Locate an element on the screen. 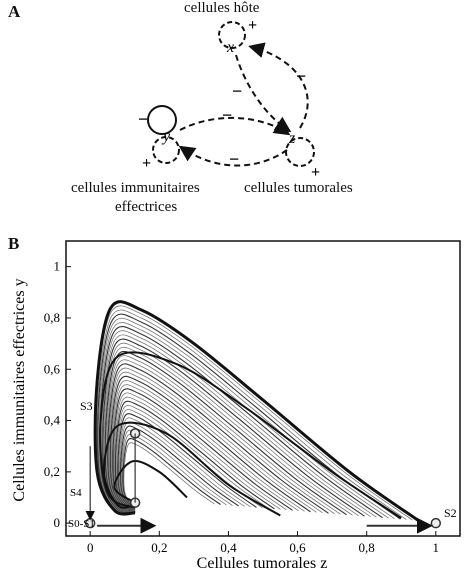 The height and width of the screenshot is (574, 474). sign-y-self-bottom: + is located at coordinates (146, 163).